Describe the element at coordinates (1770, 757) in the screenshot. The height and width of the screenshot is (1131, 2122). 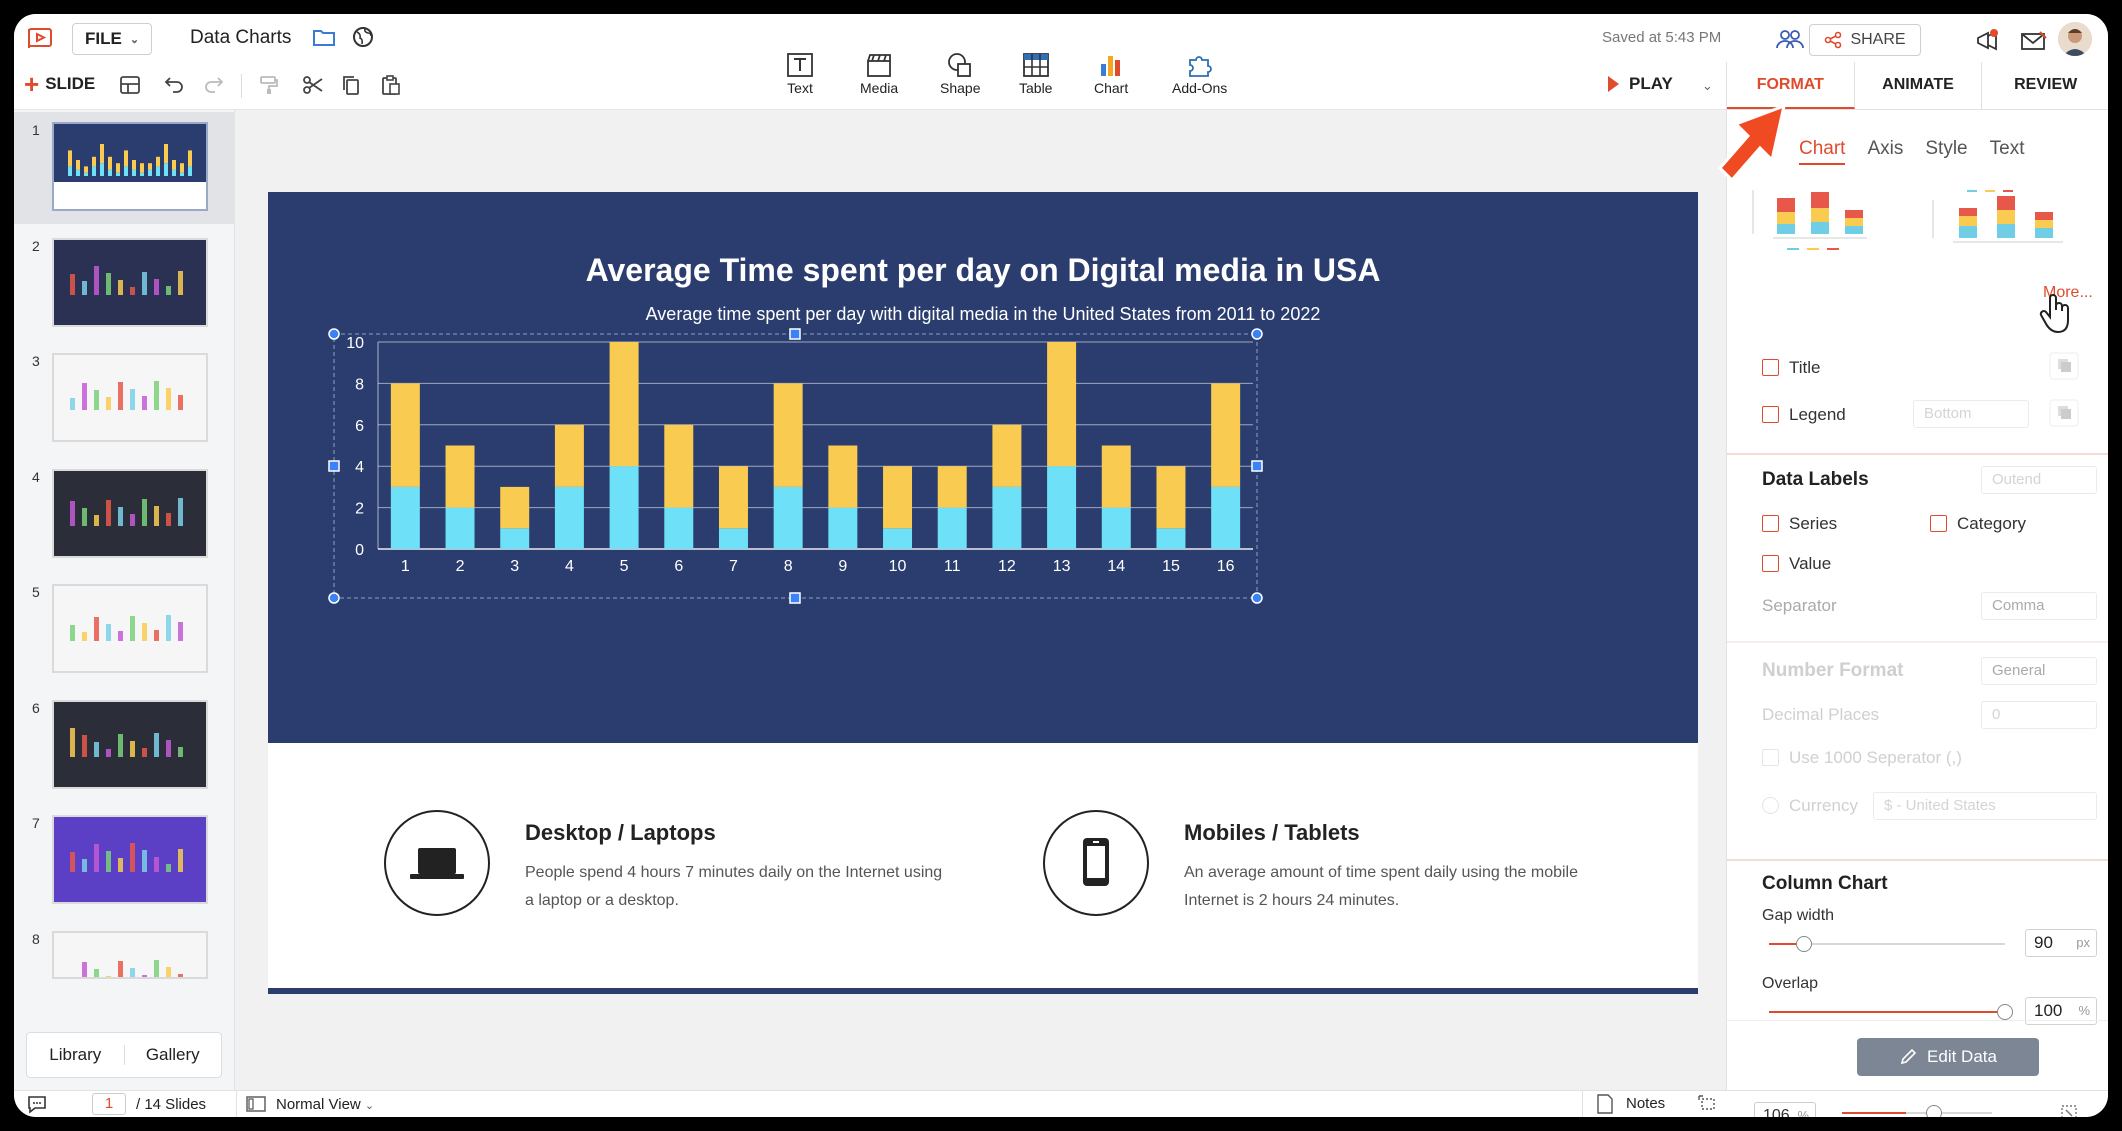
I see `use-1000-separator-checkbox` at that location.